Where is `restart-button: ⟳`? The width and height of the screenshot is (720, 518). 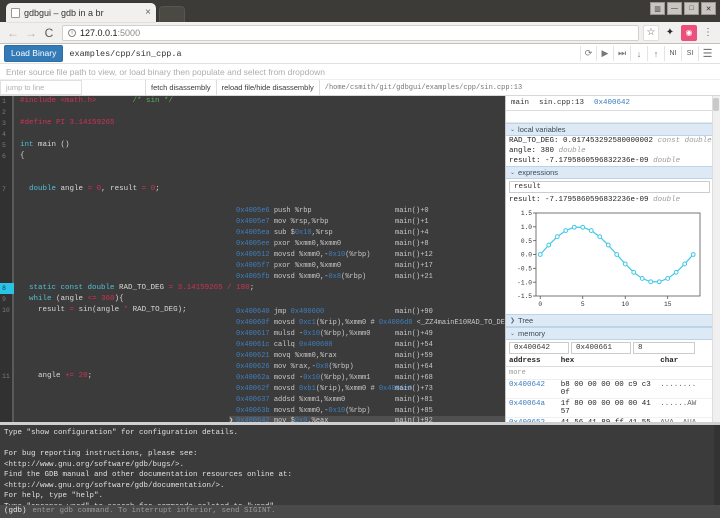
restart-button: ⟳ is located at coordinates (588, 53).